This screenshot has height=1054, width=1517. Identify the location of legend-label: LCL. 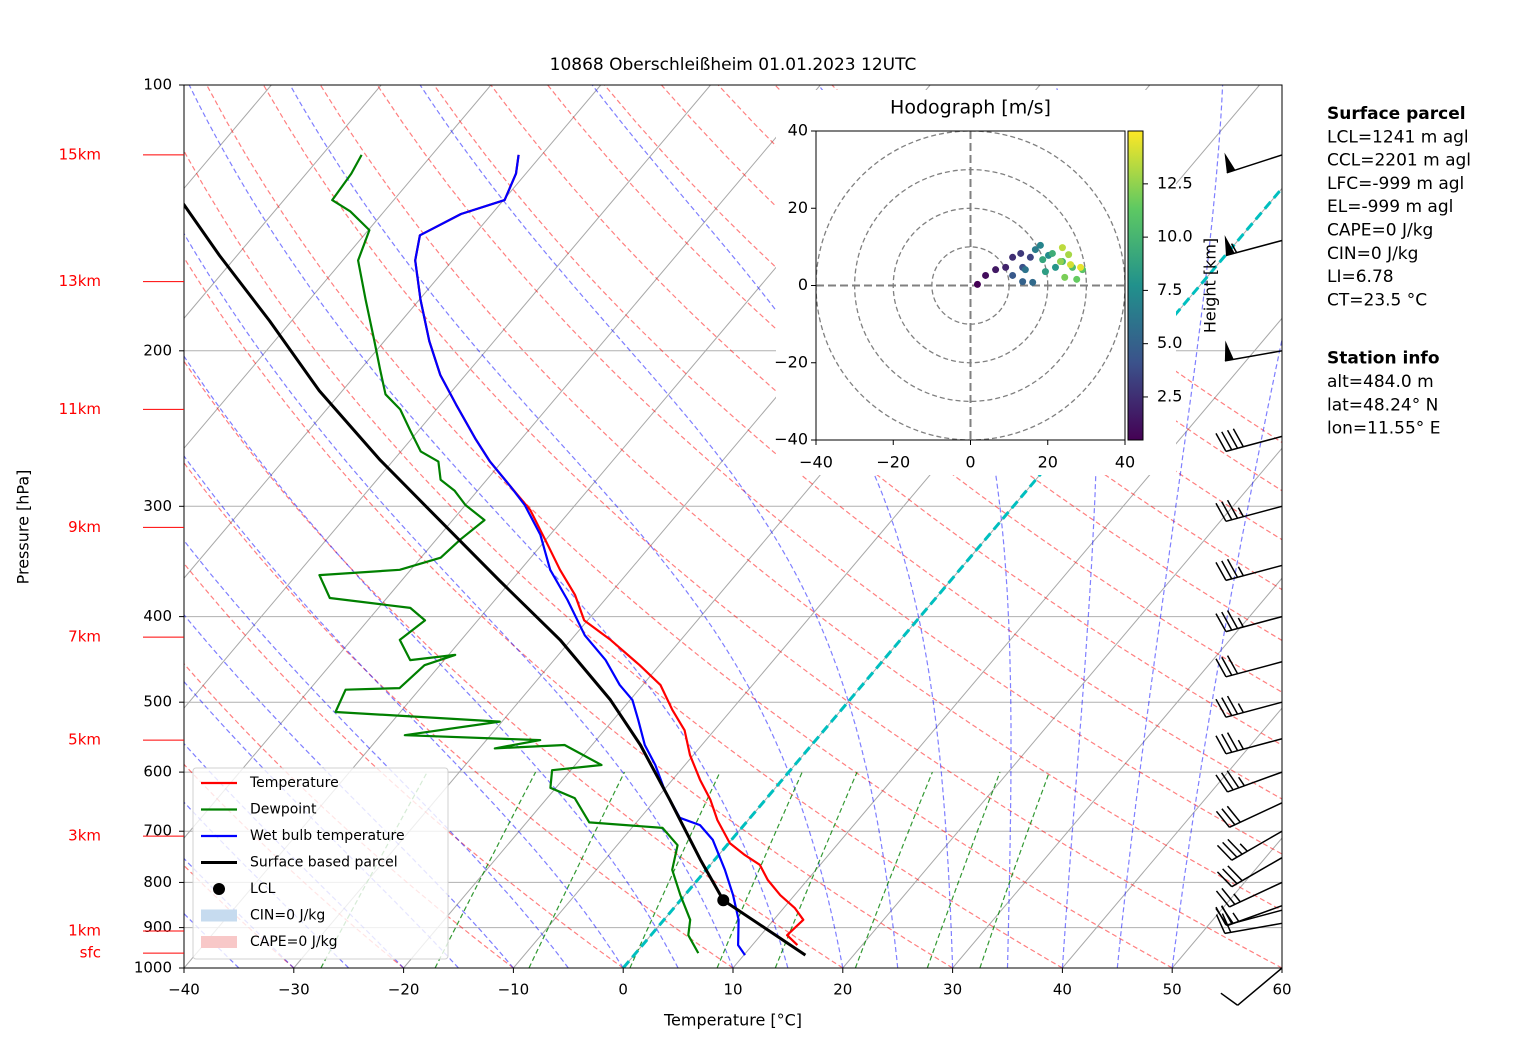
(263, 889).